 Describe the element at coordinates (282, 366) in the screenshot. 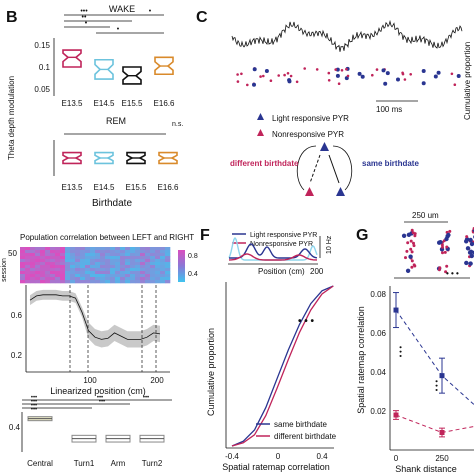

I see `cdf-different-birthdate` at that location.